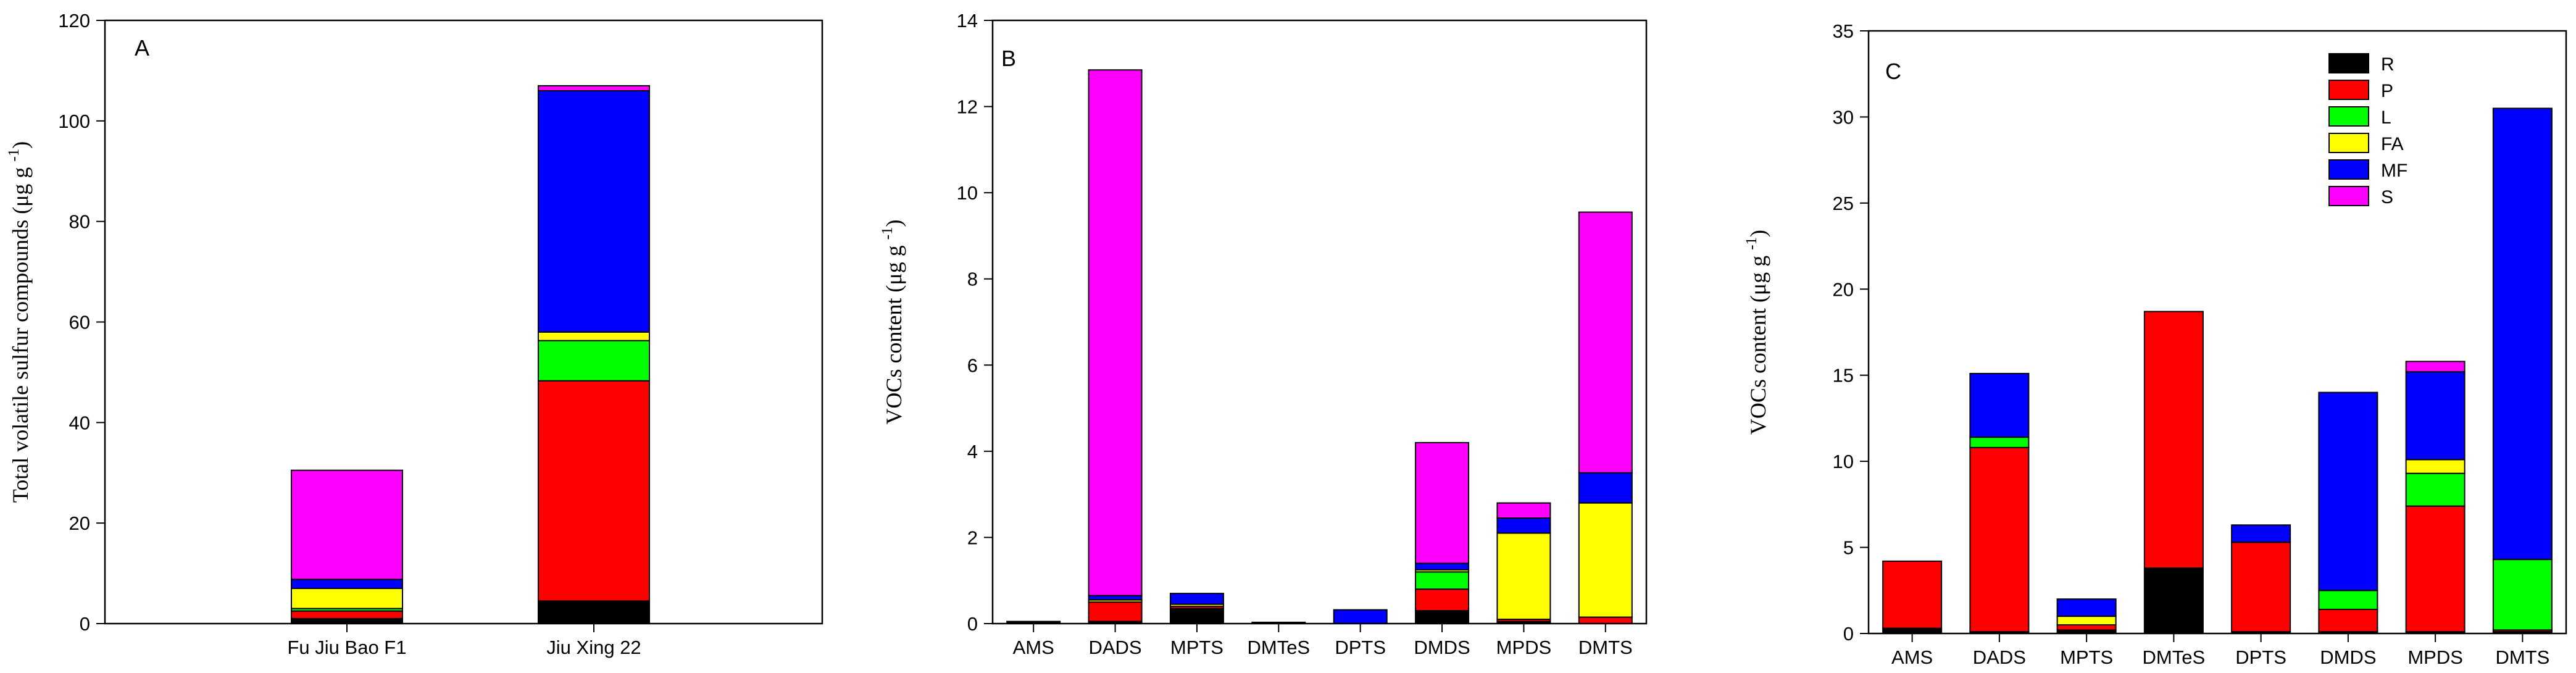 The height and width of the screenshot is (673, 2576). I want to click on legend-swatch-l, so click(2348, 117).